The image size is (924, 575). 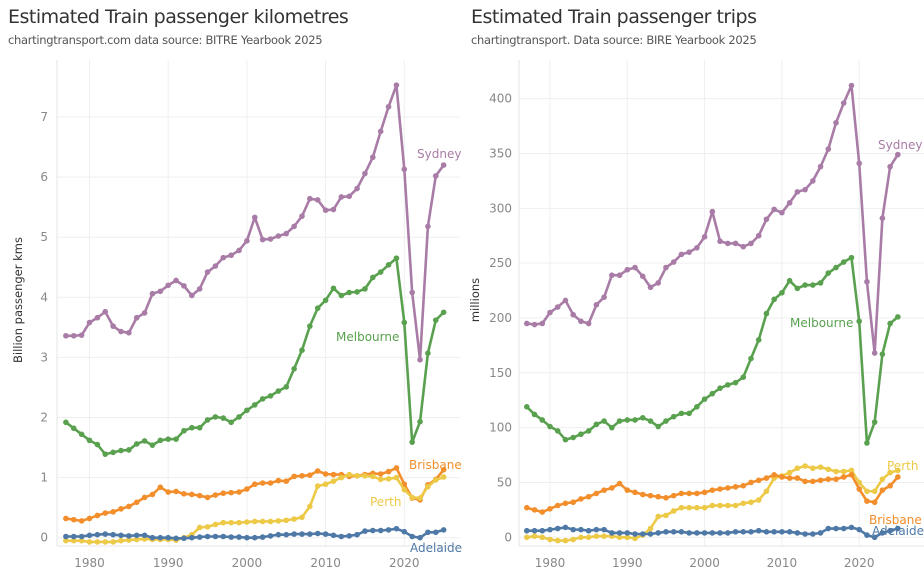 I want to click on x-tick-label: 1980, so click(x=89, y=563).